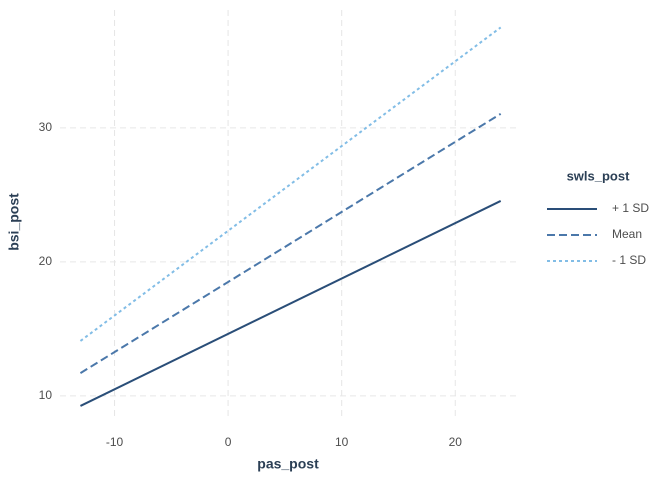 The width and height of the screenshot is (672, 480). What do you see at coordinates (288, 464) in the screenshot?
I see `x-axis-title: pas_post` at bounding box center [288, 464].